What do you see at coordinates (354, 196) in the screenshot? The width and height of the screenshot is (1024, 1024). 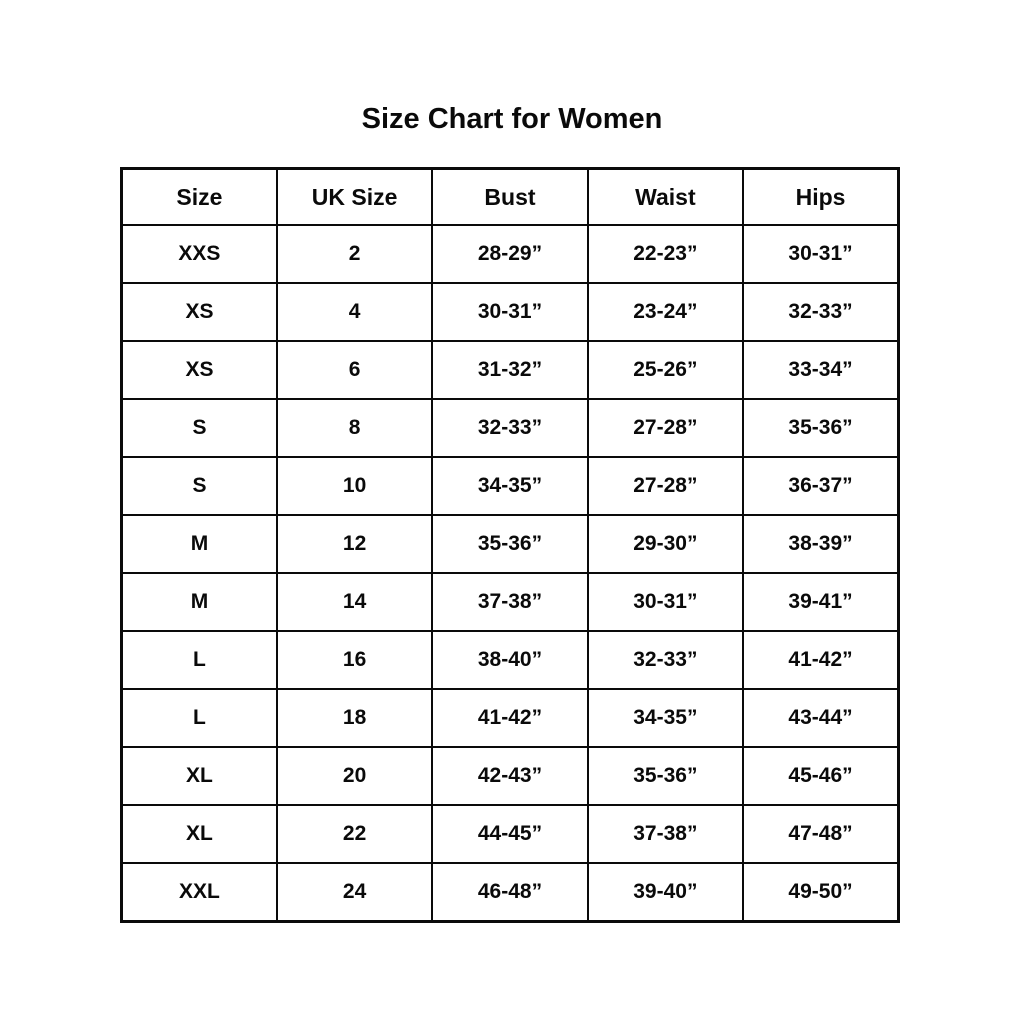 I see `column-header-uk-size: UK Size` at bounding box center [354, 196].